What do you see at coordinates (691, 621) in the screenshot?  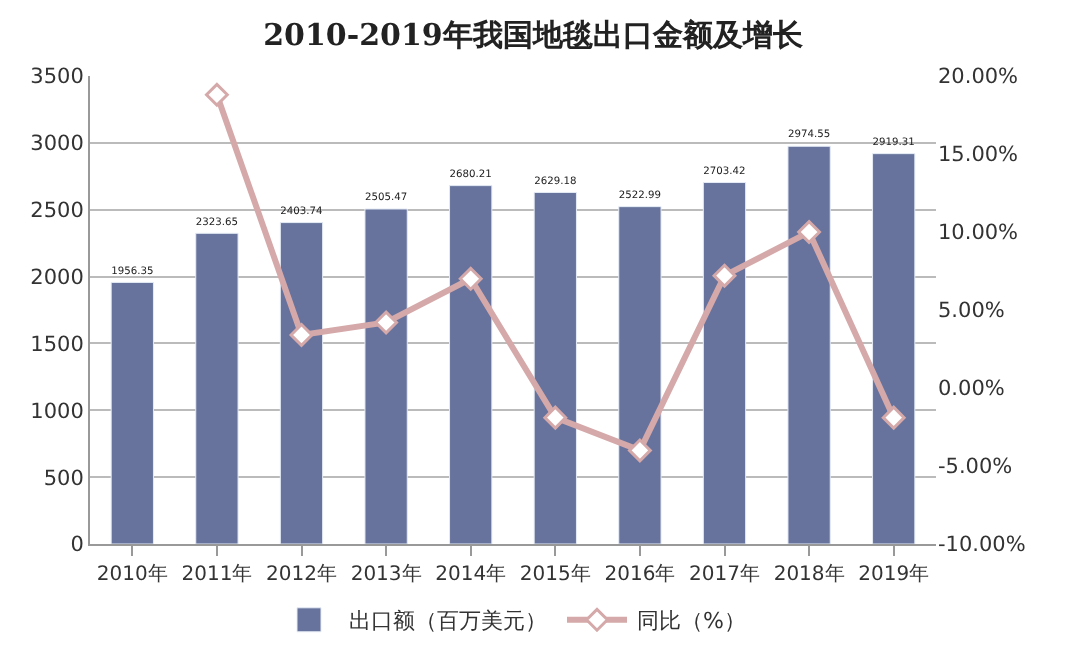 I see `legend-label: 同比（%）` at bounding box center [691, 621].